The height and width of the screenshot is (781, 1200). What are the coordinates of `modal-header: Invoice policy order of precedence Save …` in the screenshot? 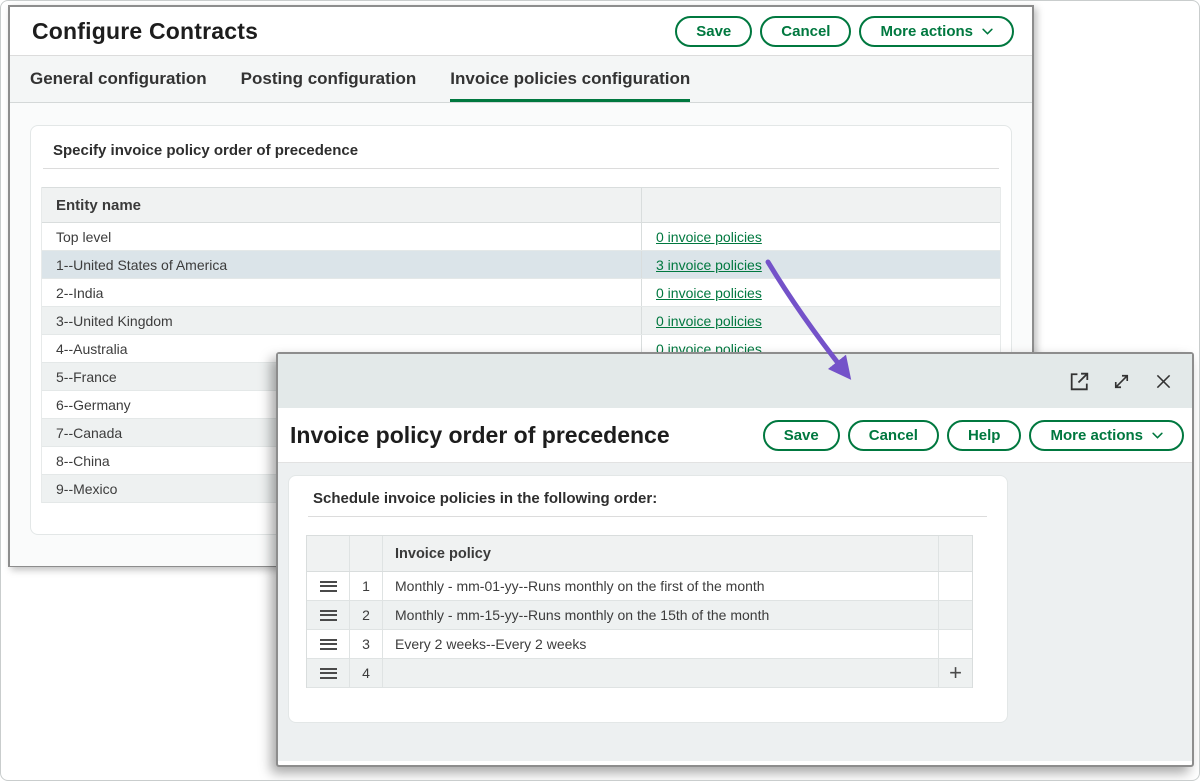 It's located at (735, 435).